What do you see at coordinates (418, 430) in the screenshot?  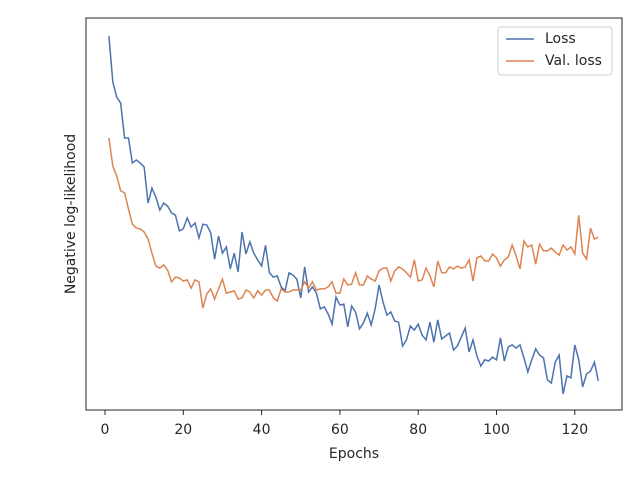 I see `x-tick-label: 80` at bounding box center [418, 430].